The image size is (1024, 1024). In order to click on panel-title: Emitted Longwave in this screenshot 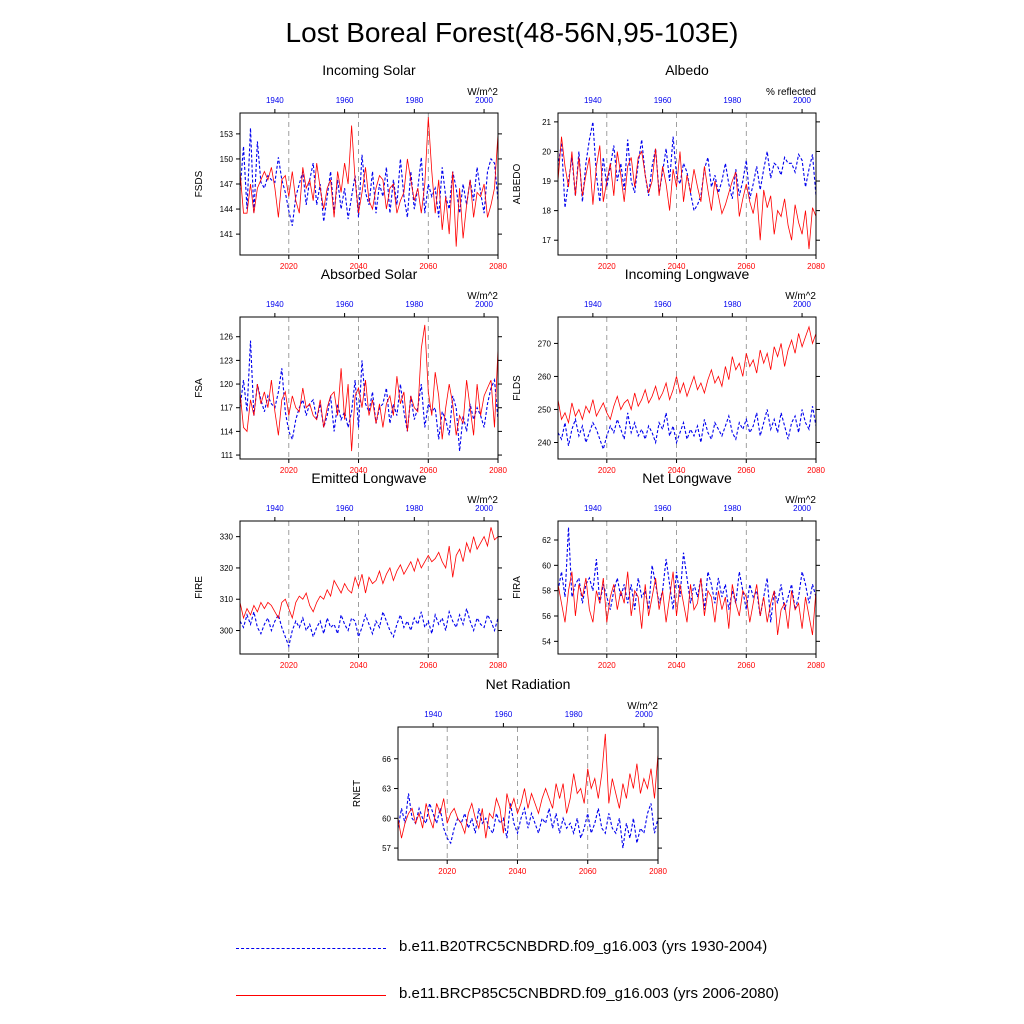, I will do `click(368, 478)`.